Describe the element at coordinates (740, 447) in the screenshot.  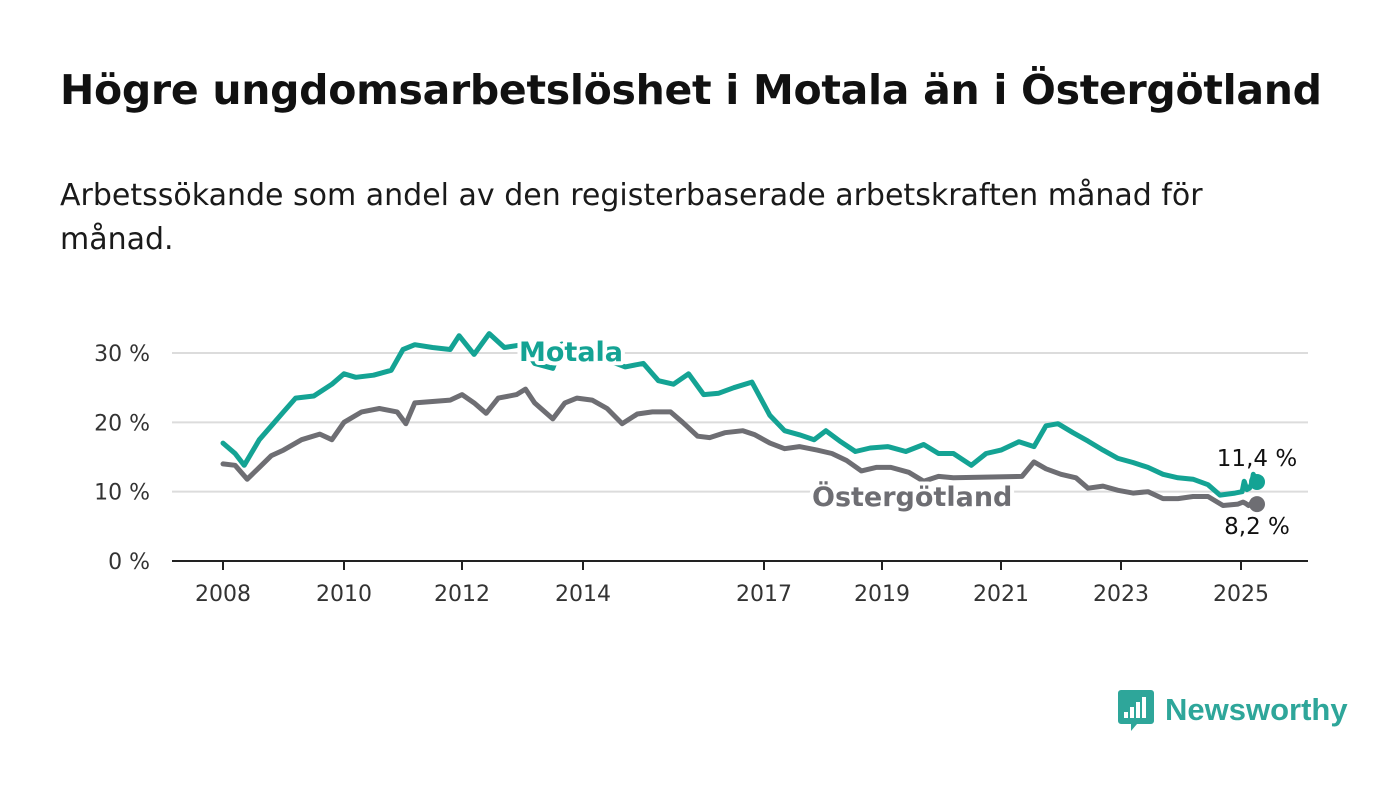
I see `series-line-ostergotland` at that location.